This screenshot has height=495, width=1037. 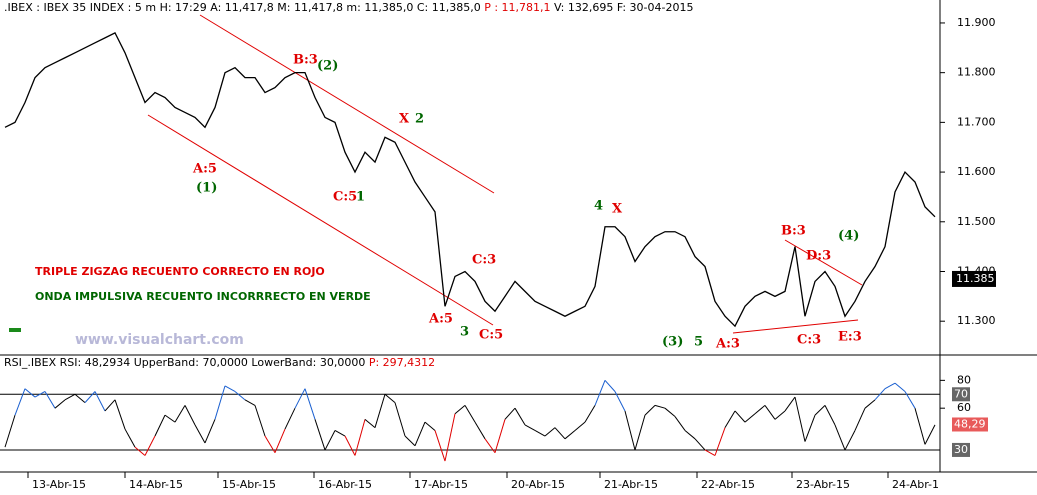 What do you see at coordinates (976, 171) in the screenshot?
I see `y-tick-label: 11.600` at bounding box center [976, 171].